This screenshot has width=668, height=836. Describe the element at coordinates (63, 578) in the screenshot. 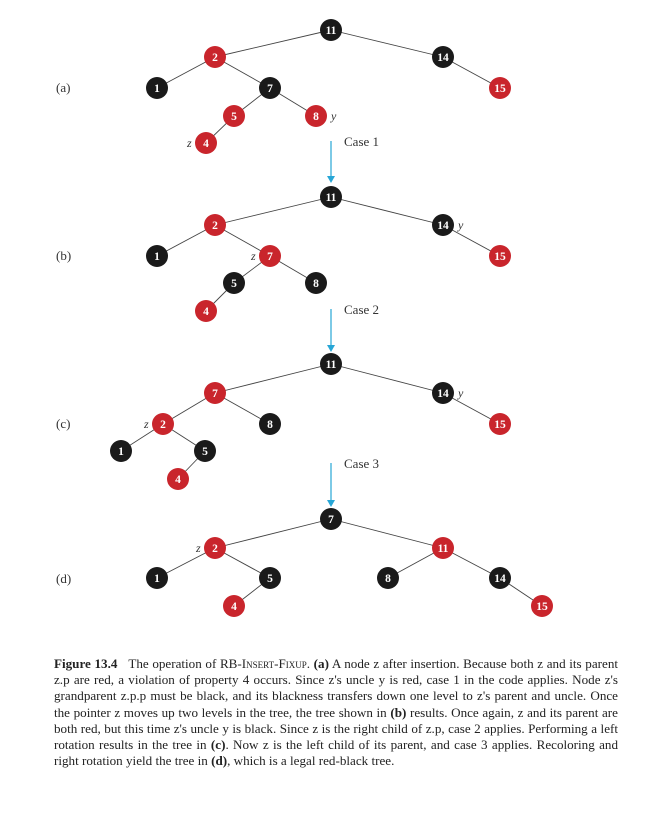

I see `panel-label: (d)` at that location.